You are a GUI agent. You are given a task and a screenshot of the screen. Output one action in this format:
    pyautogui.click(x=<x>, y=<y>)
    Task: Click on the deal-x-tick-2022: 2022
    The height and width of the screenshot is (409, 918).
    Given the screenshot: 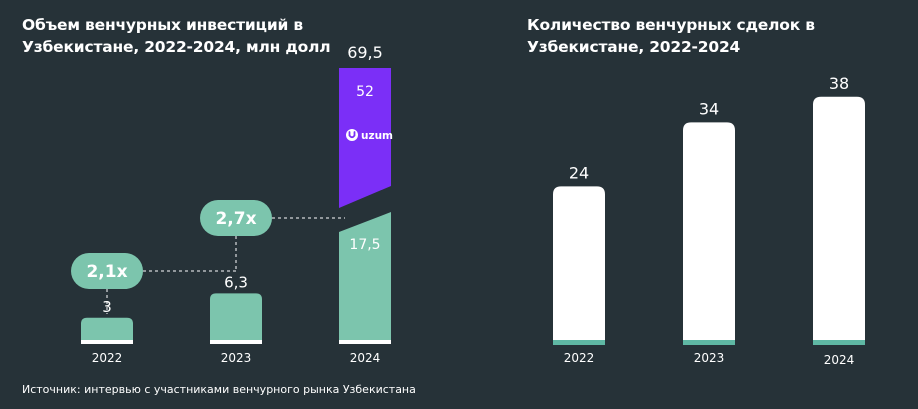 What is the action you would take?
    pyautogui.click(x=579, y=358)
    